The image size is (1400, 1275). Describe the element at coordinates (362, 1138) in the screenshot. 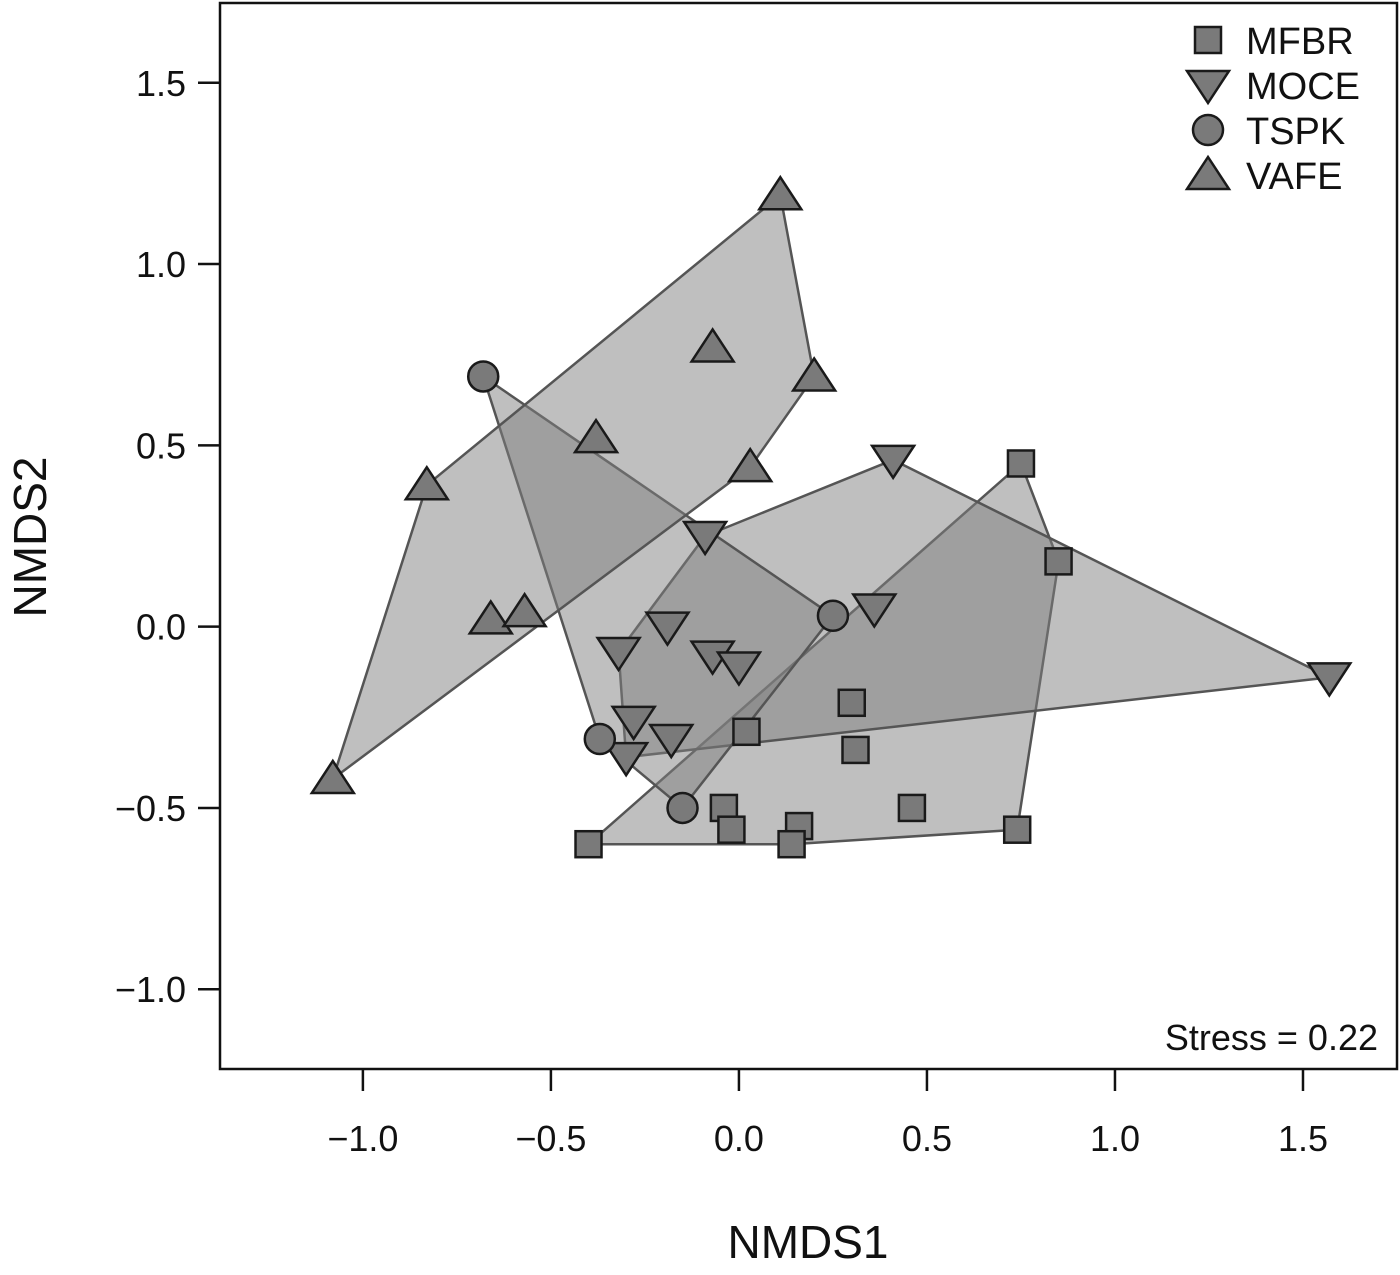

I see `x-tick-label: −1.0` at that location.